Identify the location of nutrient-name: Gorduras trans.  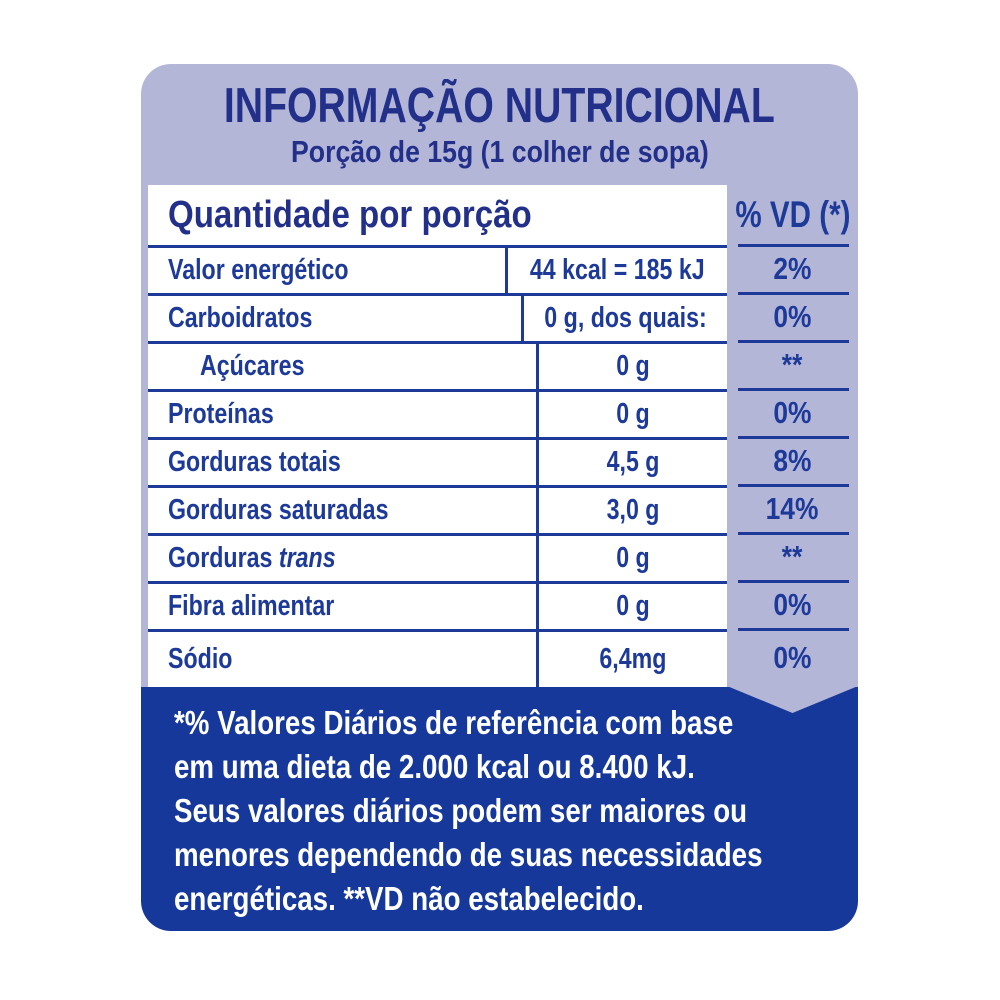
(252, 558).